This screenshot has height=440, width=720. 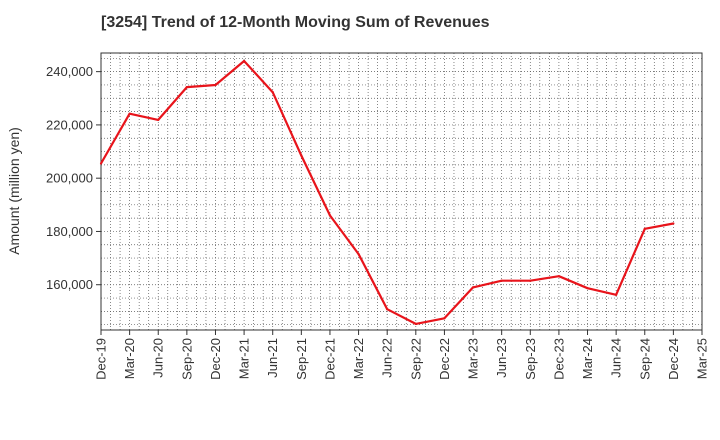 I want to click on x-tick-label: Dec-19, so click(x=101, y=359).